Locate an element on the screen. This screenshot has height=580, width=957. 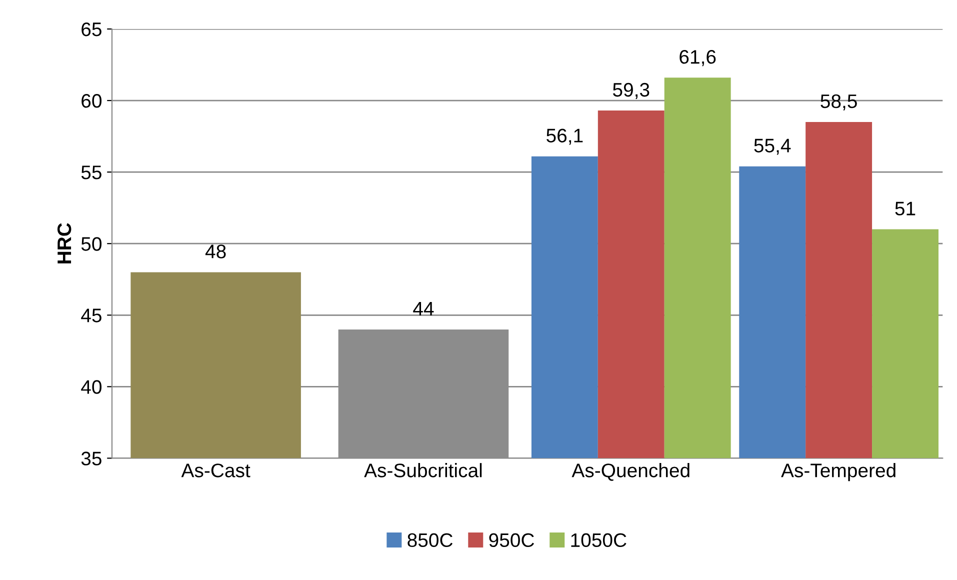
data-label: 61,6 is located at coordinates (698, 58).